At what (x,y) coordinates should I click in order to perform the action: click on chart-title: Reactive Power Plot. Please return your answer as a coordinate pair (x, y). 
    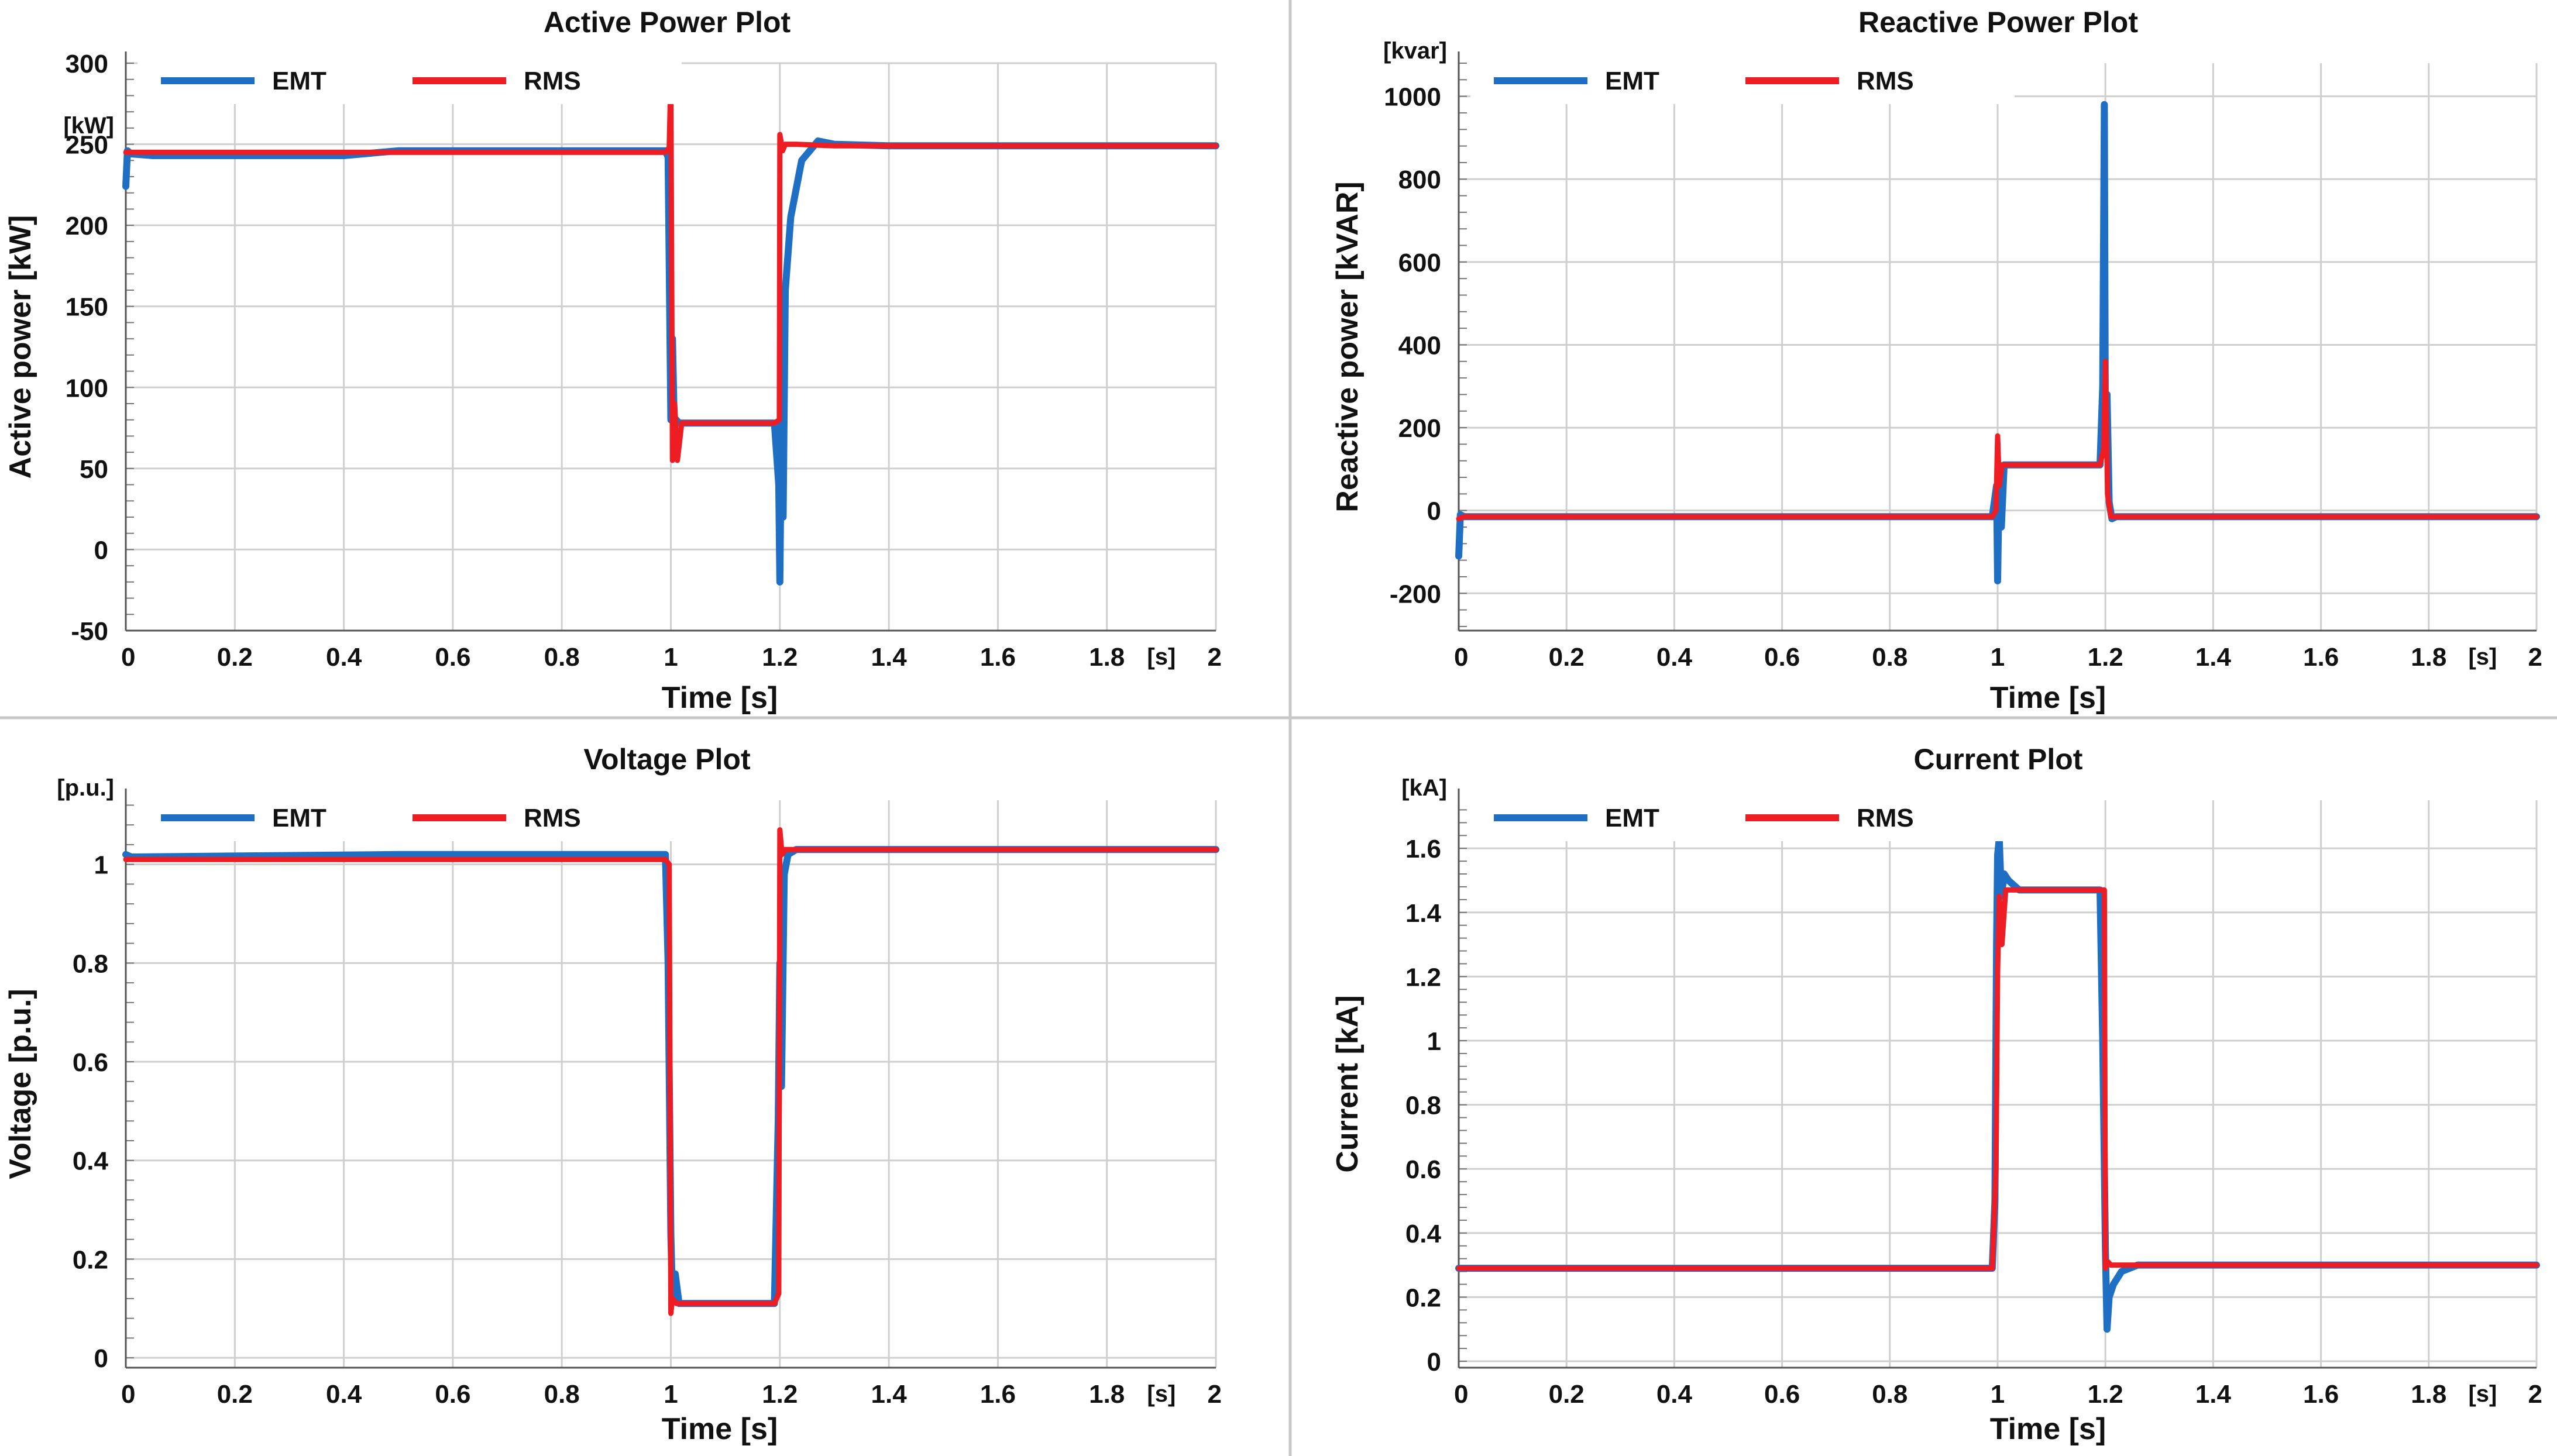
    Looking at the image, I should click on (1998, 22).